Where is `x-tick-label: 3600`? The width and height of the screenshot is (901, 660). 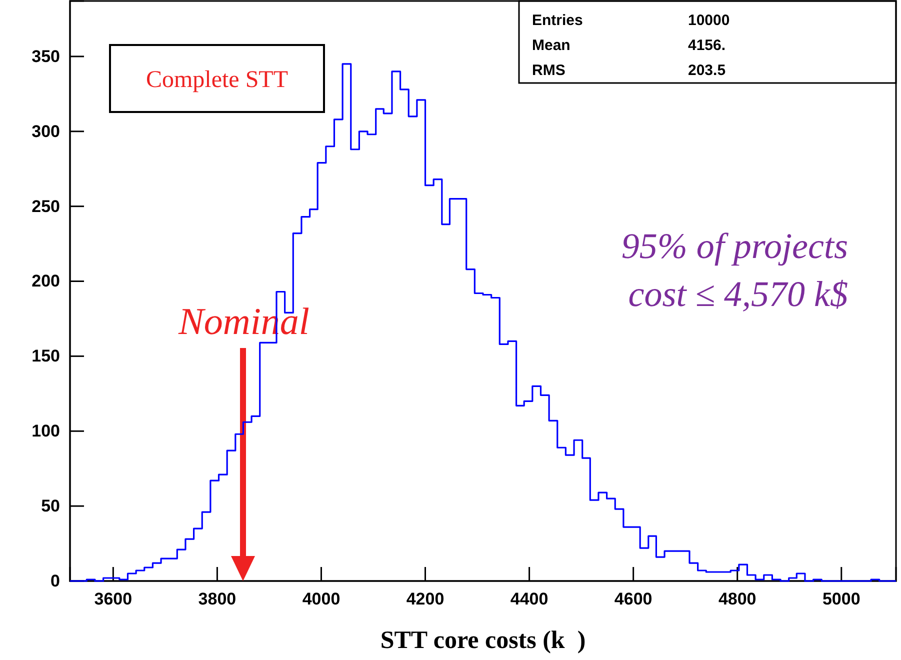 x-tick-label: 3600 is located at coordinates (113, 598).